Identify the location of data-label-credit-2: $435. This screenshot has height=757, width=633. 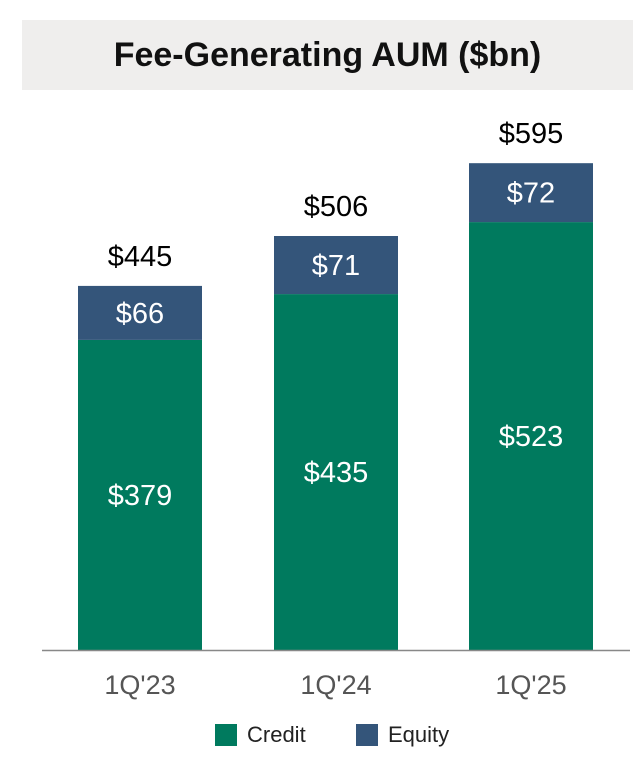
(336, 473).